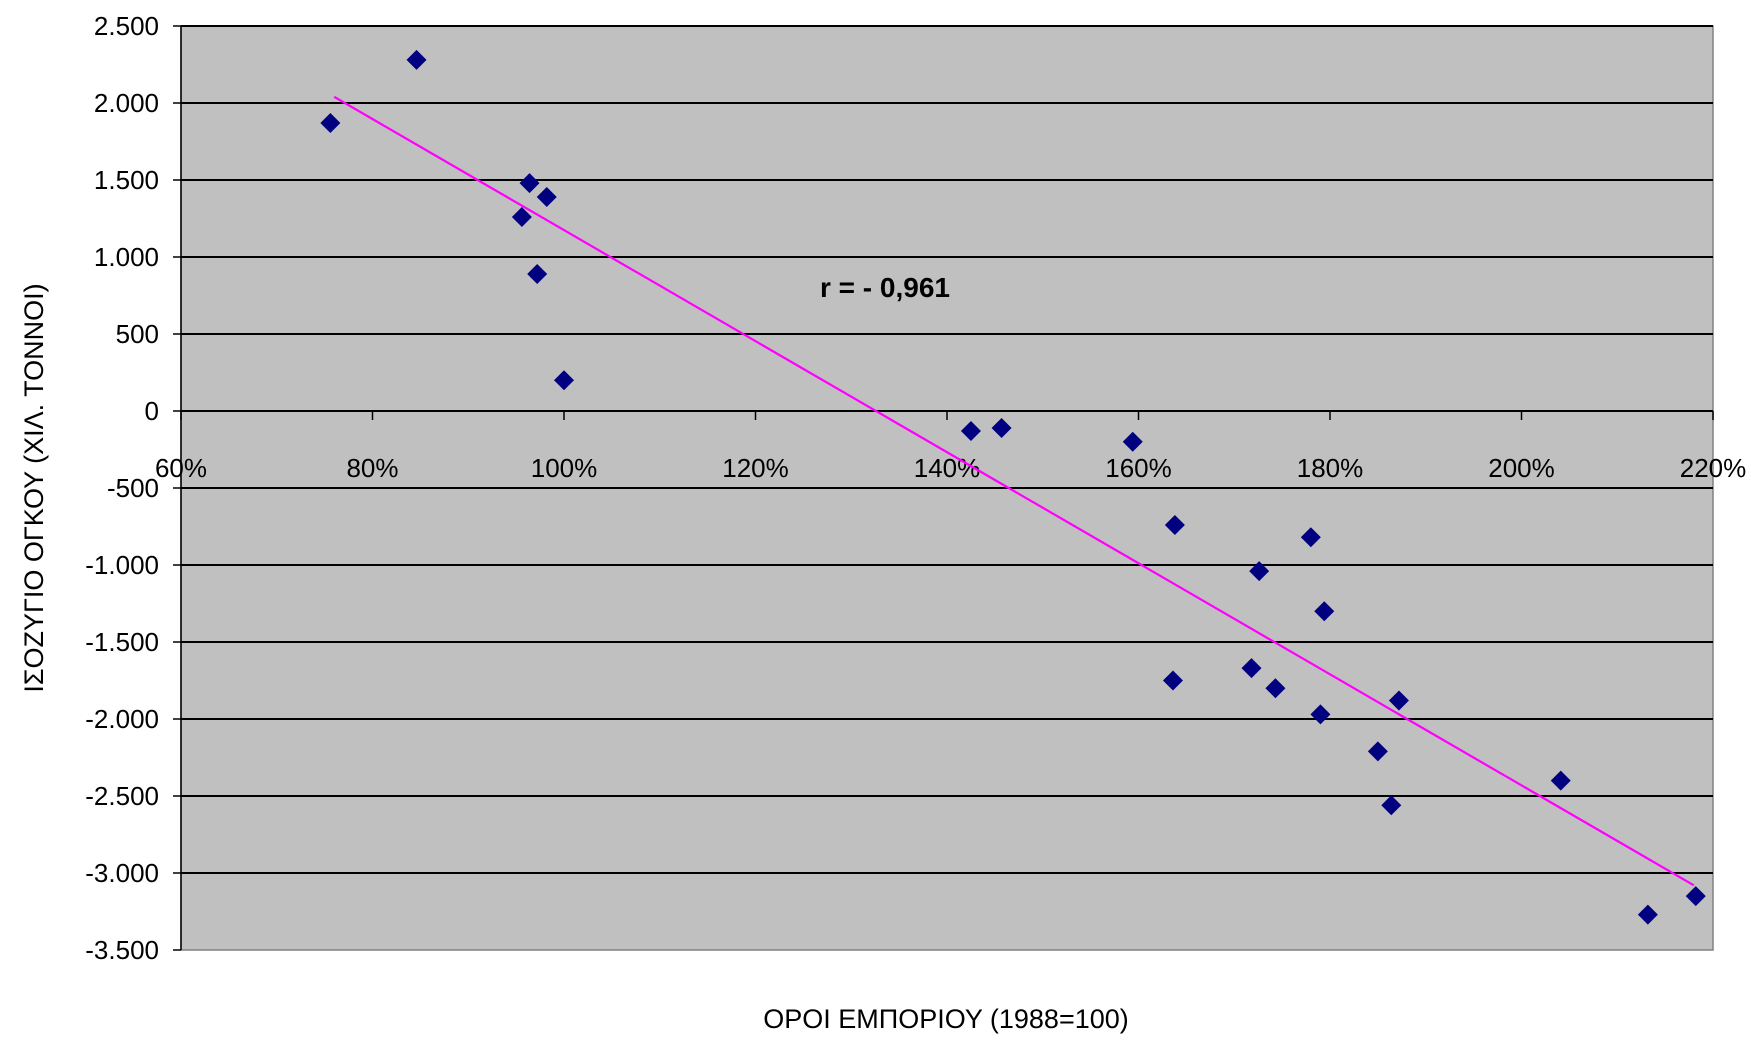 This screenshot has height=1038, width=1756. What do you see at coordinates (1330, 468) in the screenshot?
I see `x-tick-label: 180%` at bounding box center [1330, 468].